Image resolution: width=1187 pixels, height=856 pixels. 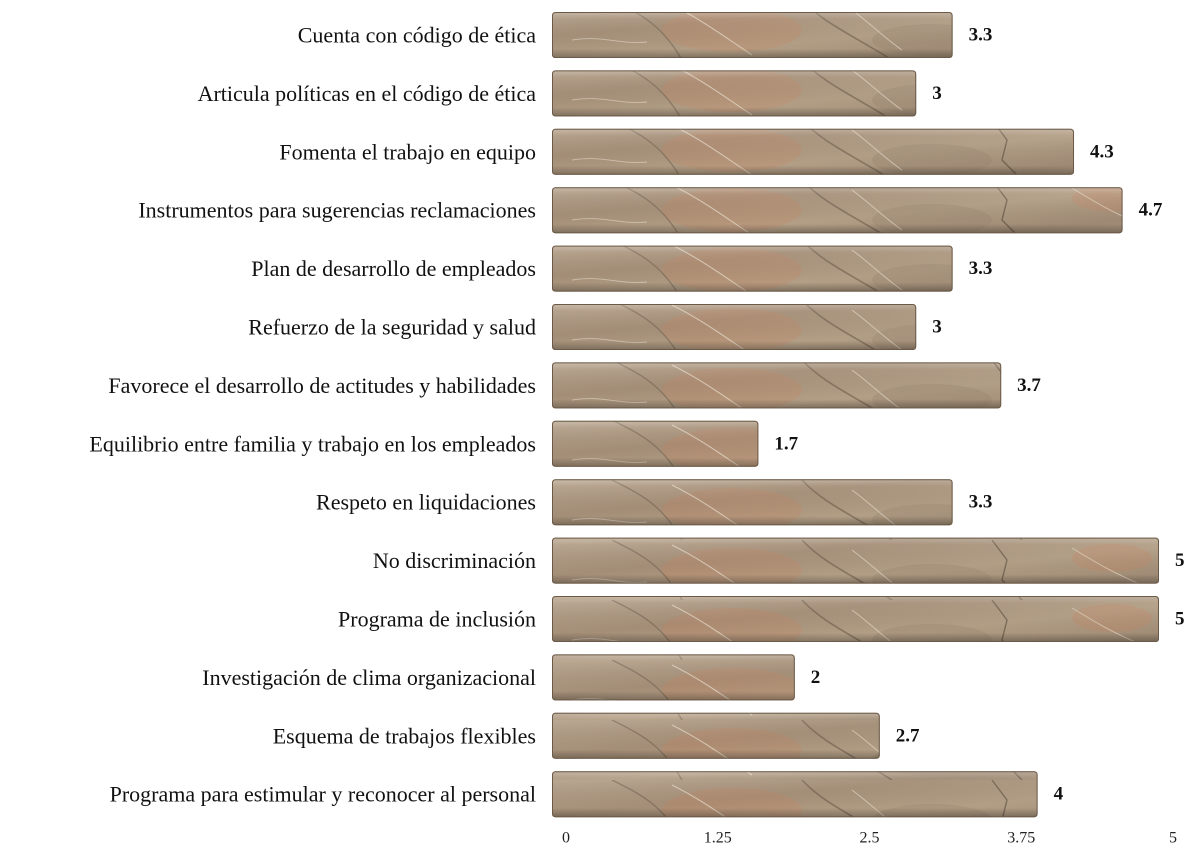 What do you see at coordinates (1059, 794) in the screenshot?
I see `value-label: 4` at bounding box center [1059, 794].